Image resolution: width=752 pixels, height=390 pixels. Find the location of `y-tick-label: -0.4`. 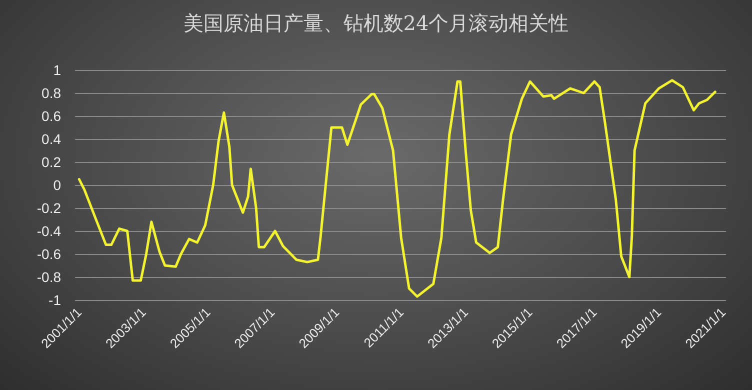

y-tick-label: -0.4 is located at coordinates (49, 231).